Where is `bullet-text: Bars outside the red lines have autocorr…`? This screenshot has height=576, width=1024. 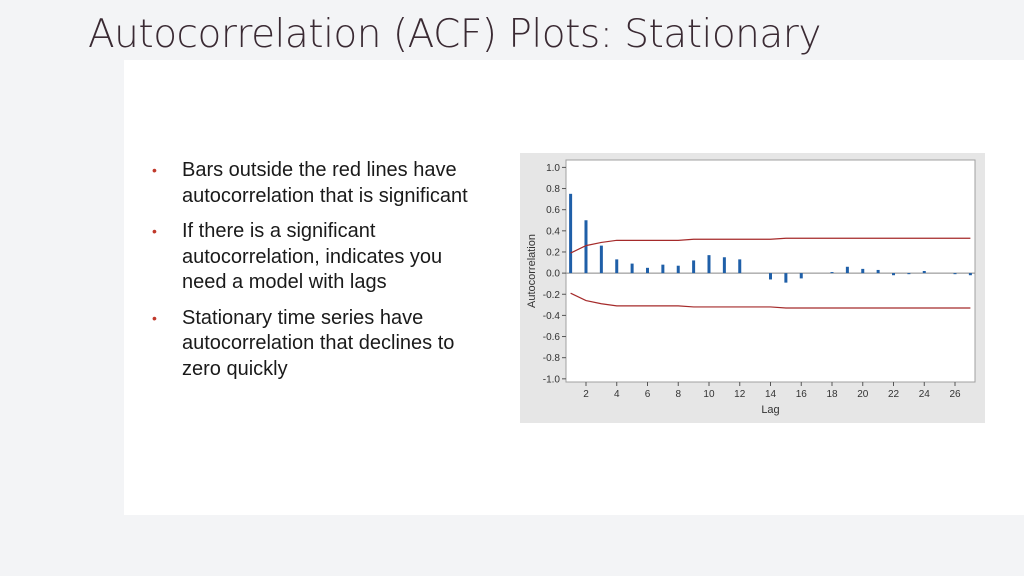
bullet-text: Bars outside the red lines have autocorr… is located at coordinates (325, 183).